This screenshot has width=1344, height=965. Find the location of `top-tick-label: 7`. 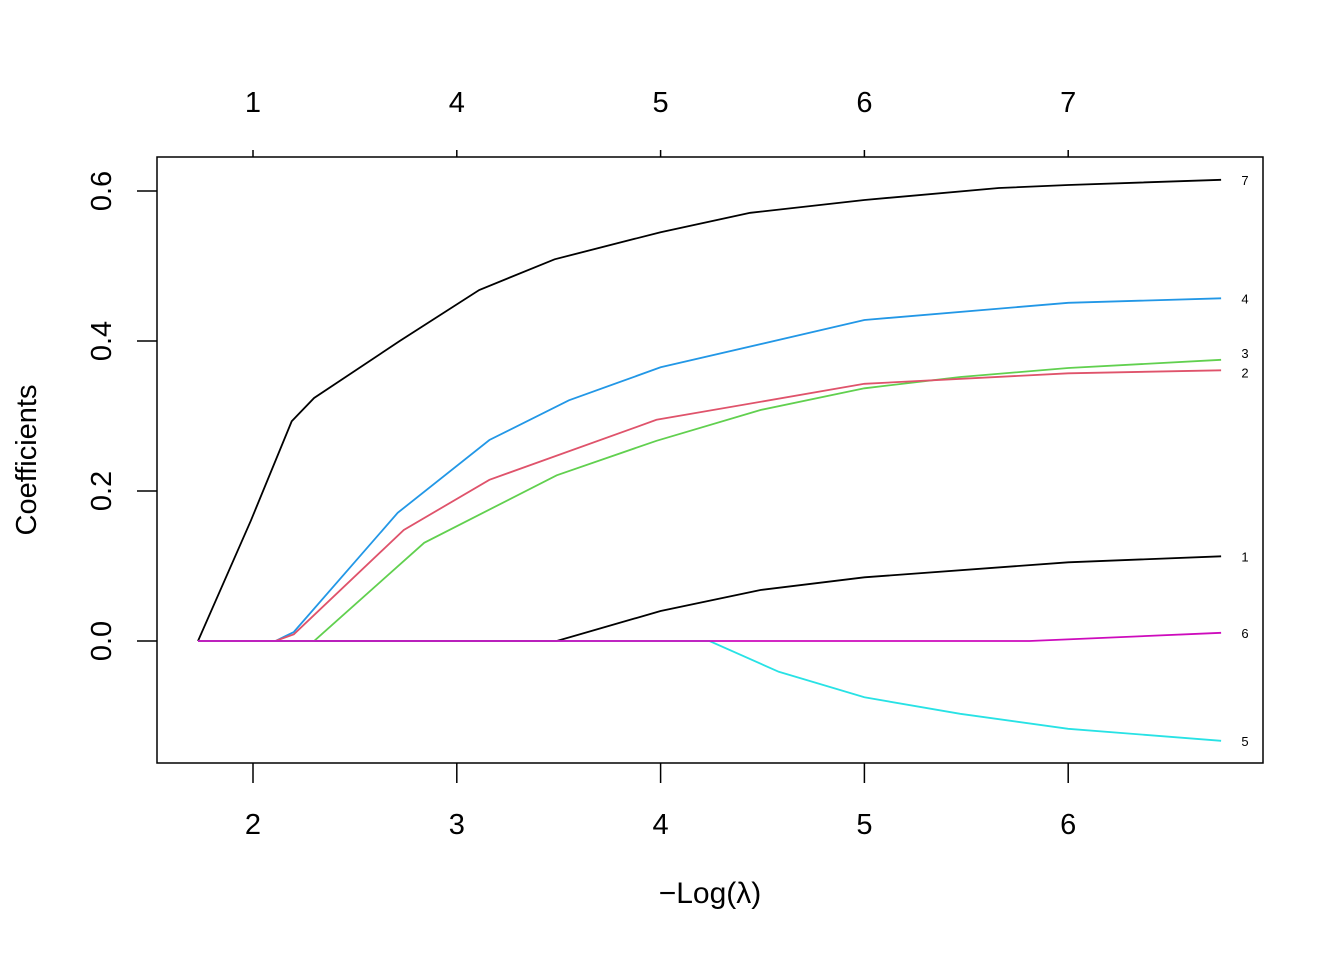

top-tick-label: 7 is located at coordinates (1068, 103).